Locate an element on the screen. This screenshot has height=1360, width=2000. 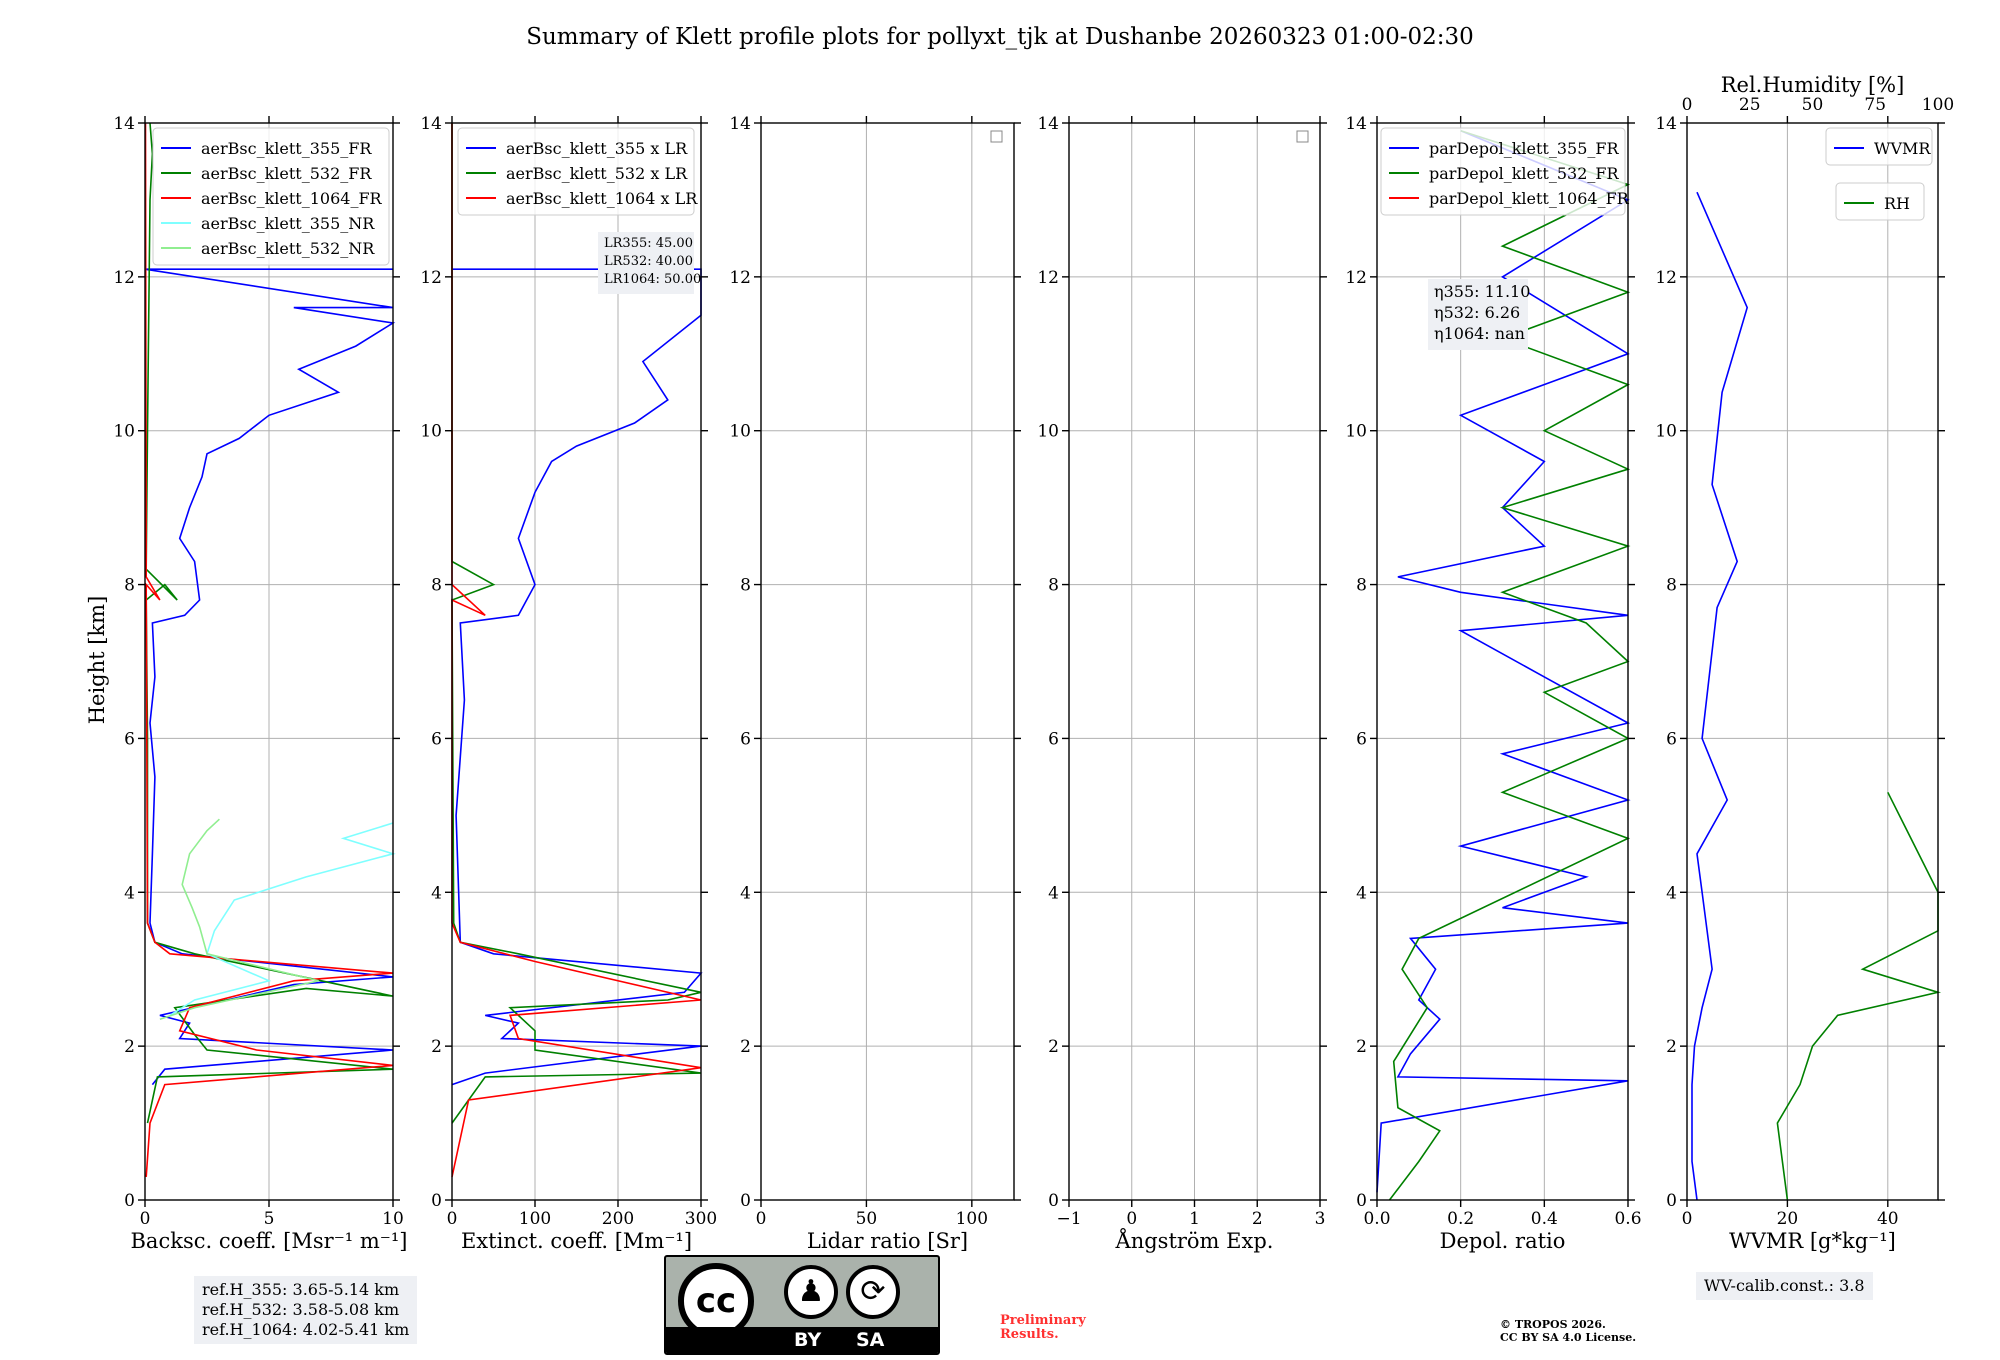
y-tick-label-bsc: 0 is located at coordinates (129, 1201).